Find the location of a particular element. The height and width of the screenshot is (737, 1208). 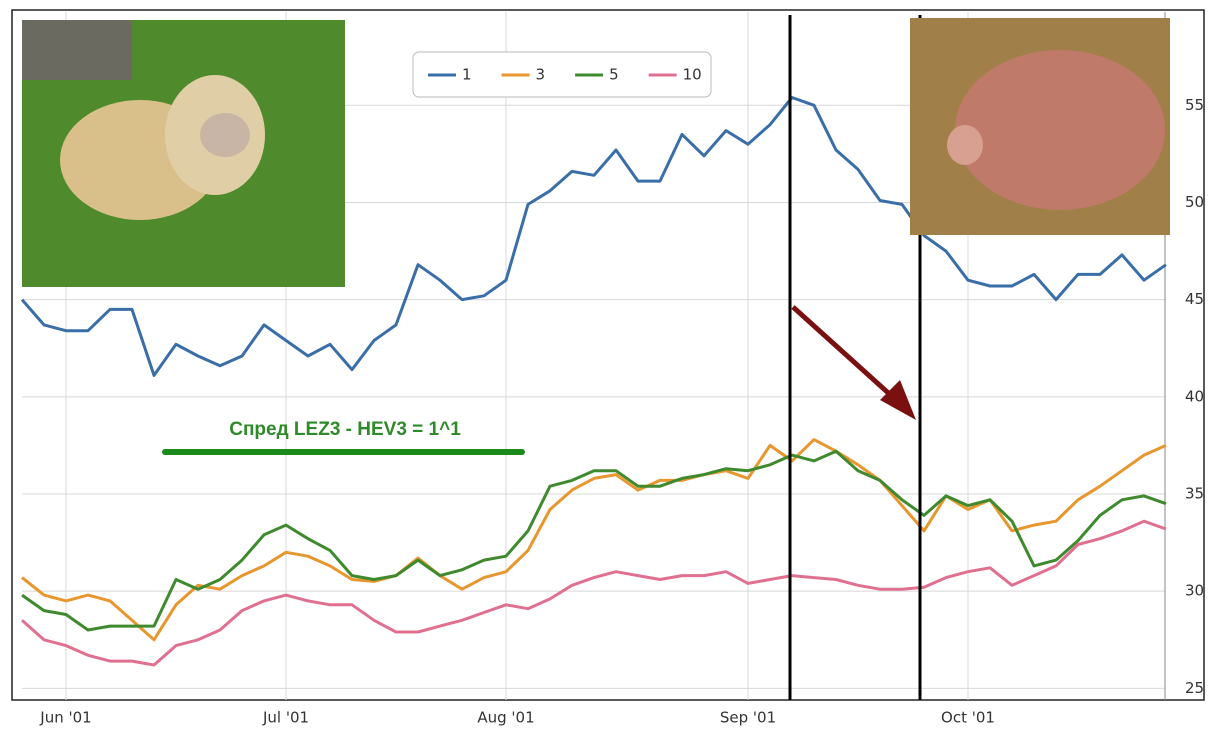

y-tick-label: 50 is located at coordinates (1194, 202).